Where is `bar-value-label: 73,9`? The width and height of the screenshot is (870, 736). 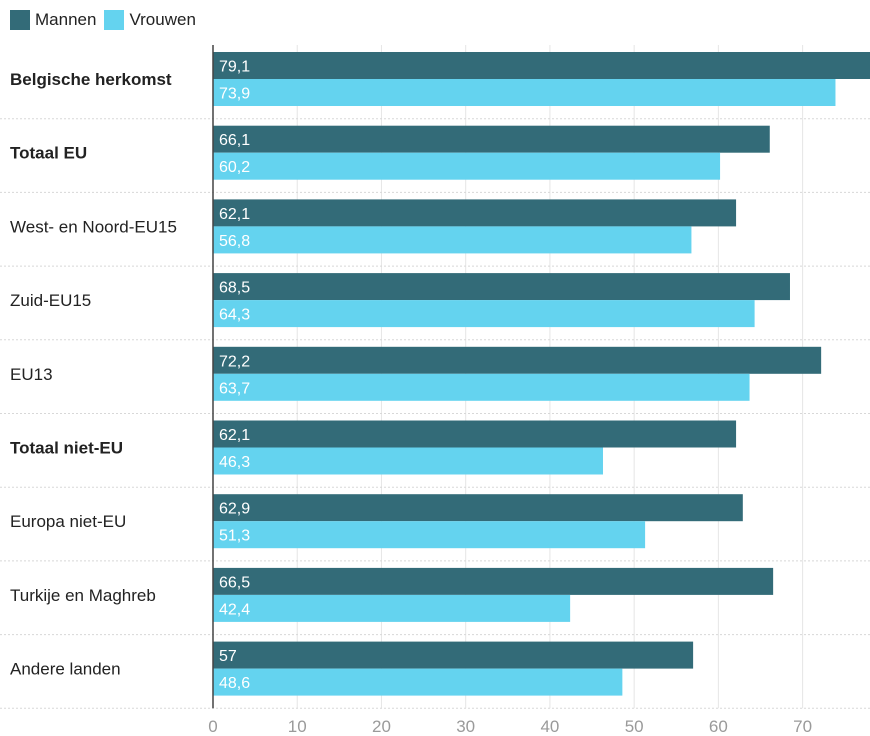
bar-value-label: 73,9 is located at coordinates (234, 94).